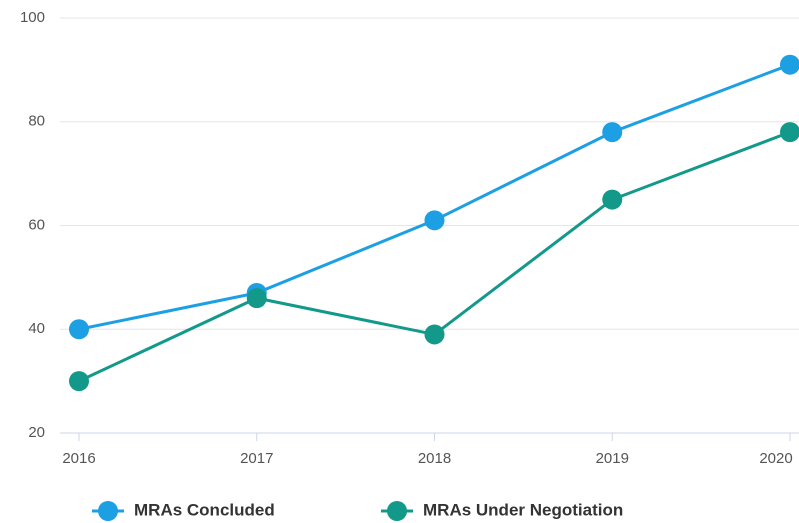 Image resolution: width=799 pixels, height=523 pixels. I want to click on y-tick-label: 80, so click(36, 121).